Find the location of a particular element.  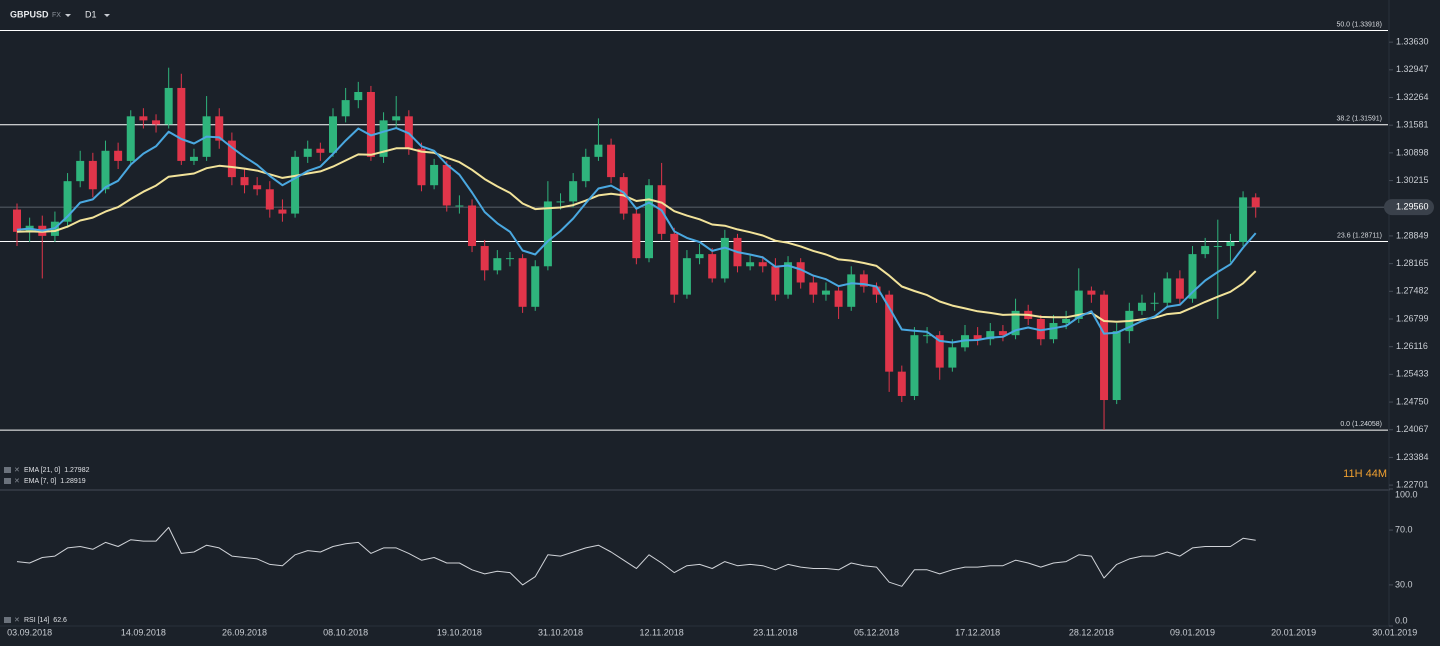

y-tick-label: 0.0 is located at coordinates (1401, 620).